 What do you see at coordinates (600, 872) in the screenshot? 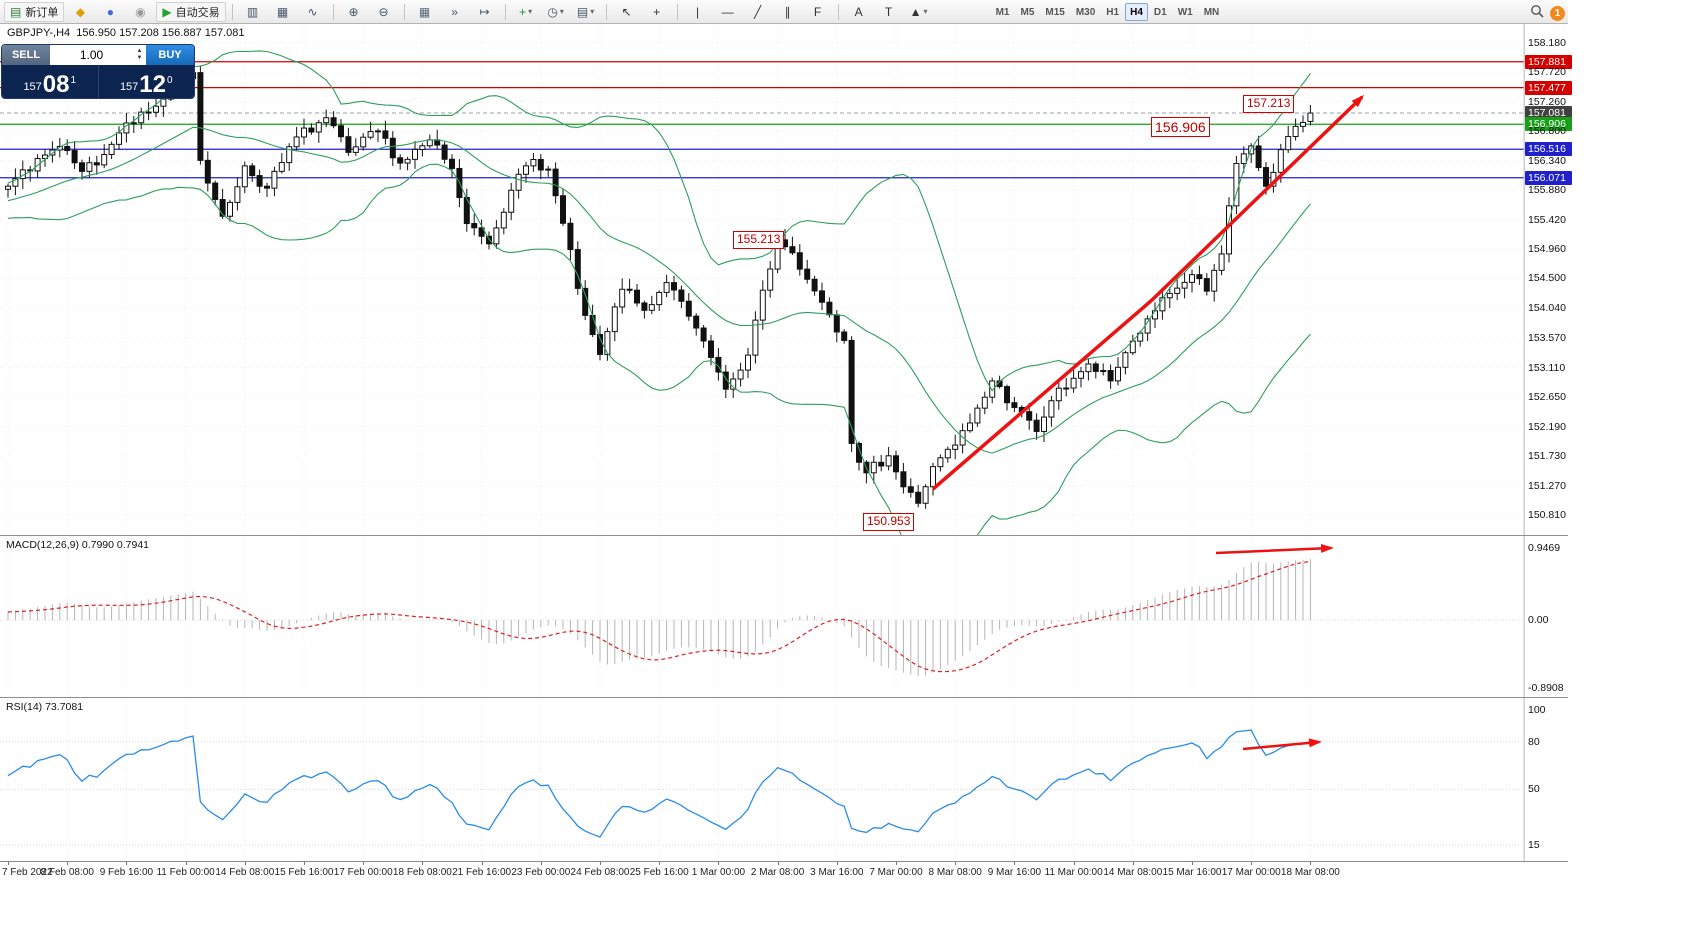
I see `time-axis-label: 24 Feb 08:00` at bounding box center [600, 872].